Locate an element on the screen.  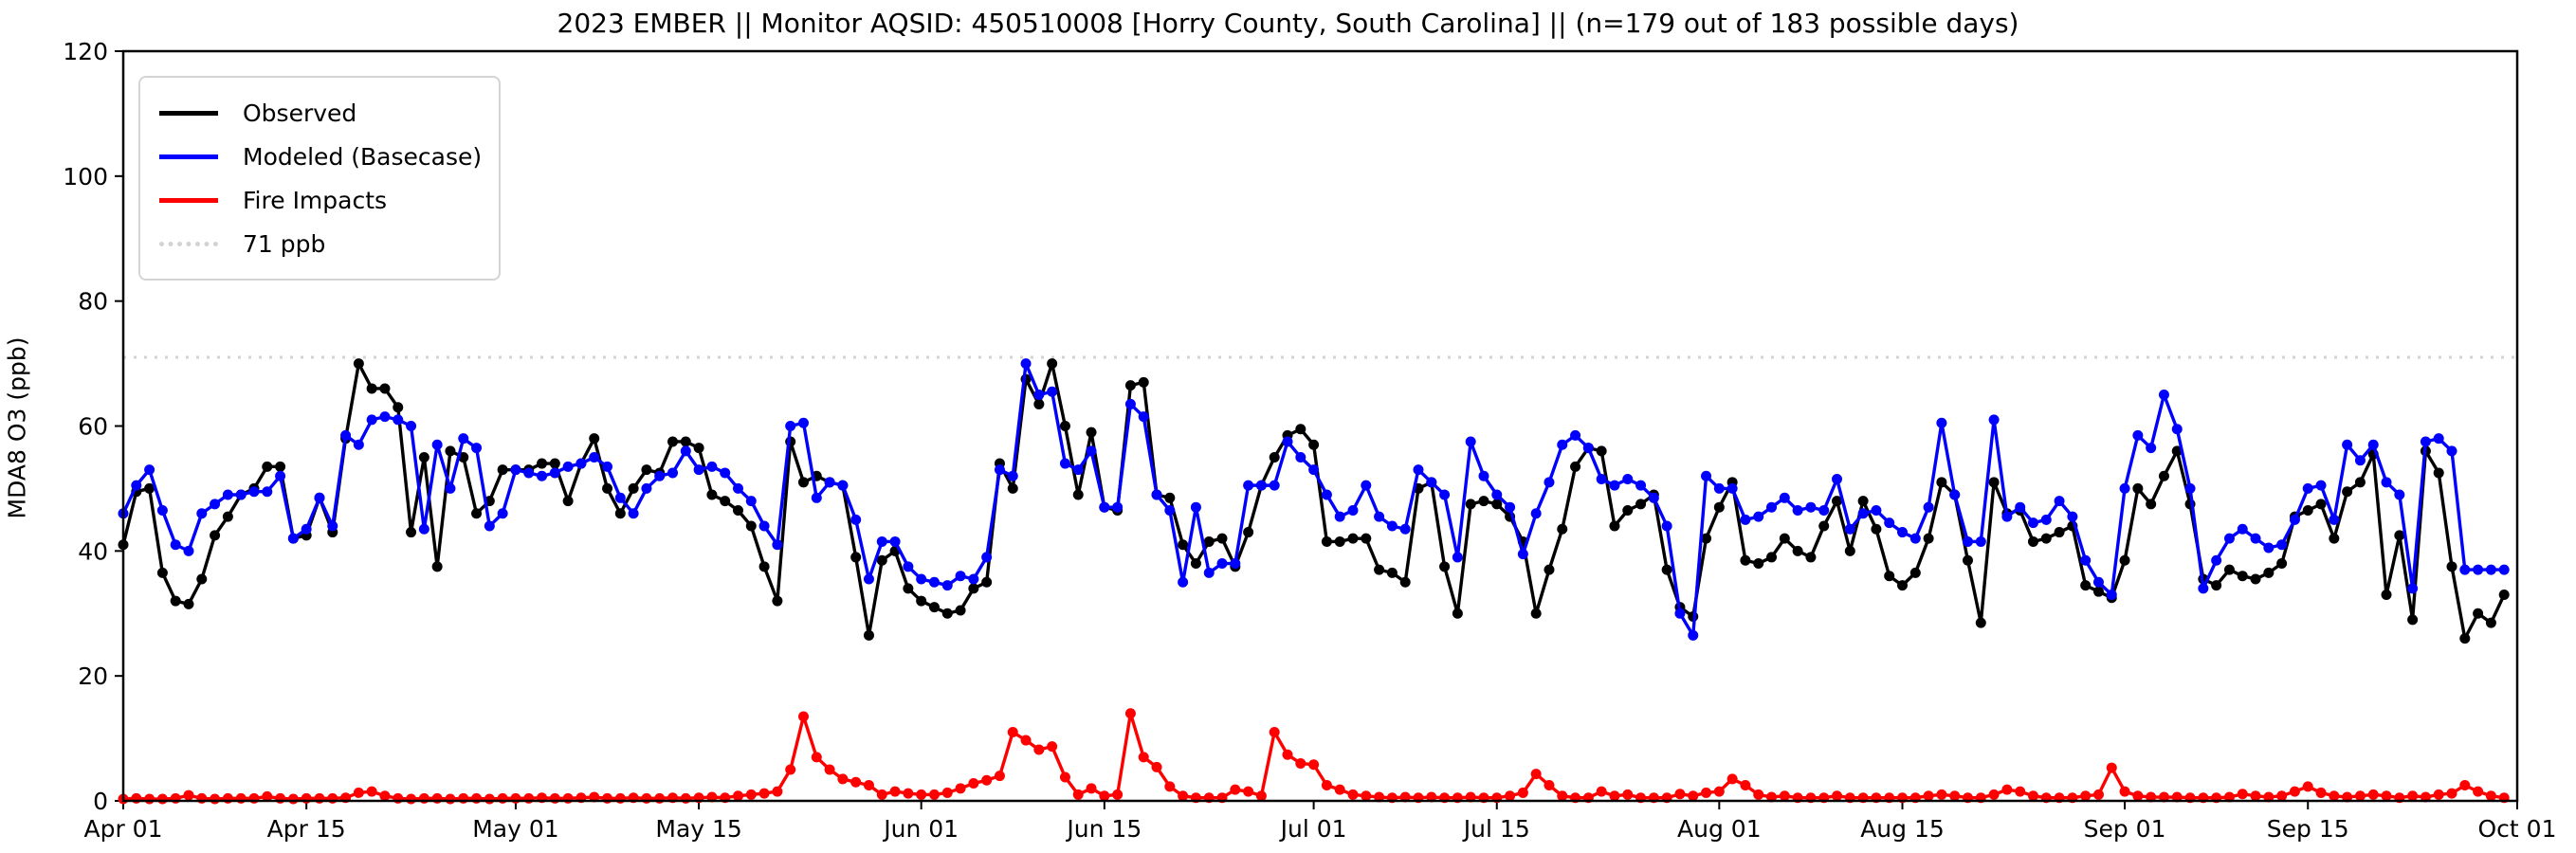
x-tick-label: Sep 01 is located at coordinates (2125, 829).